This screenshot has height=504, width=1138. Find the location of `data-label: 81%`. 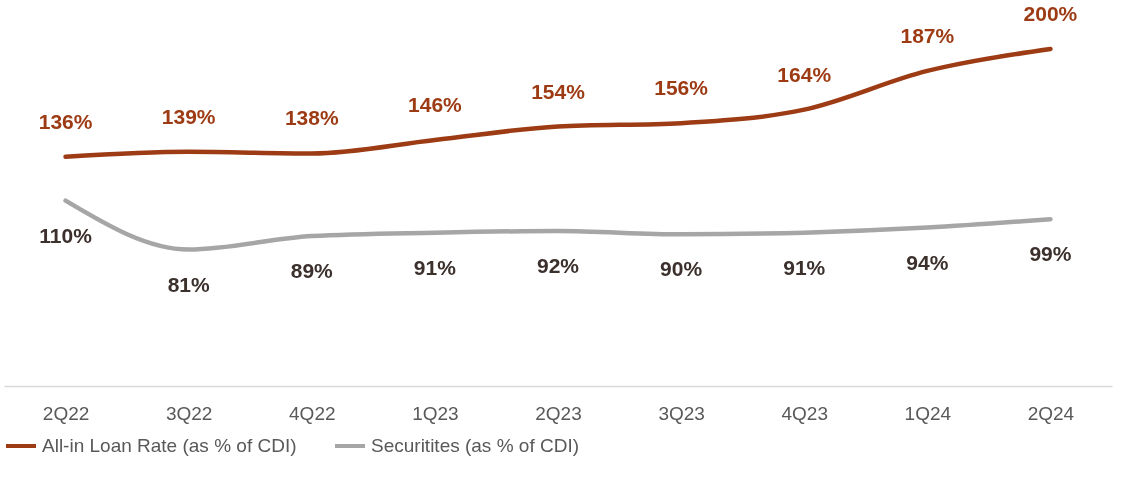

data-label: 81% is located at coordinates (189, 284).